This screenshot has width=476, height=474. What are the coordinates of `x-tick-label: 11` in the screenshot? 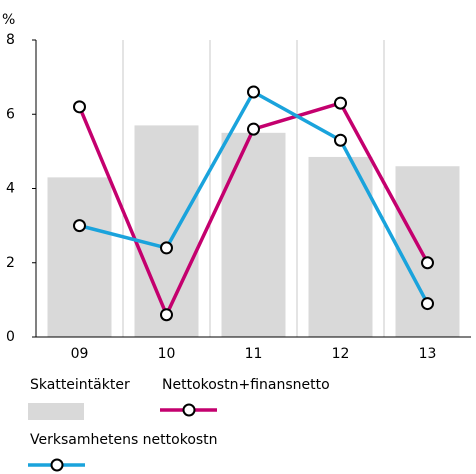 It's located at (254, 354).